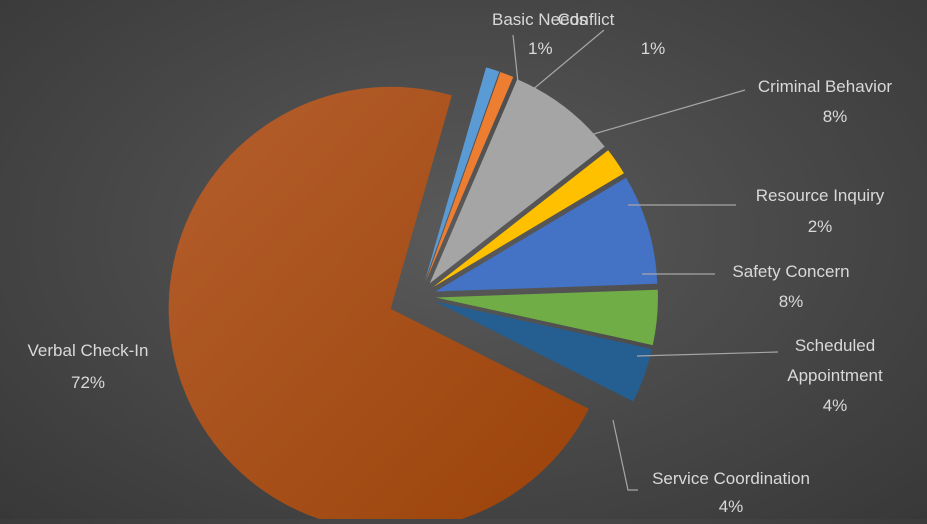  I want to click on data-label-service-coordination: Service Coordination, so click(731, 478).